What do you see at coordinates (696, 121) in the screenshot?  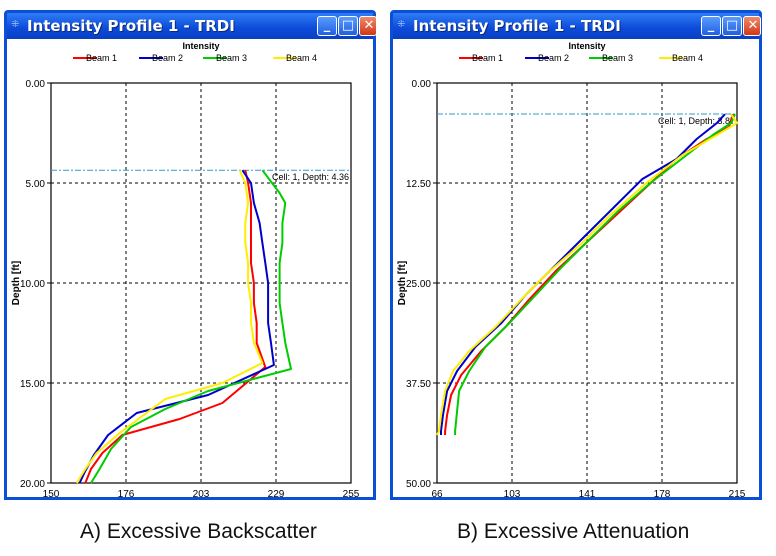 I see `cell-depth-label: Cell: 1, Depth: 3.87` at bounding box center [696, 121].